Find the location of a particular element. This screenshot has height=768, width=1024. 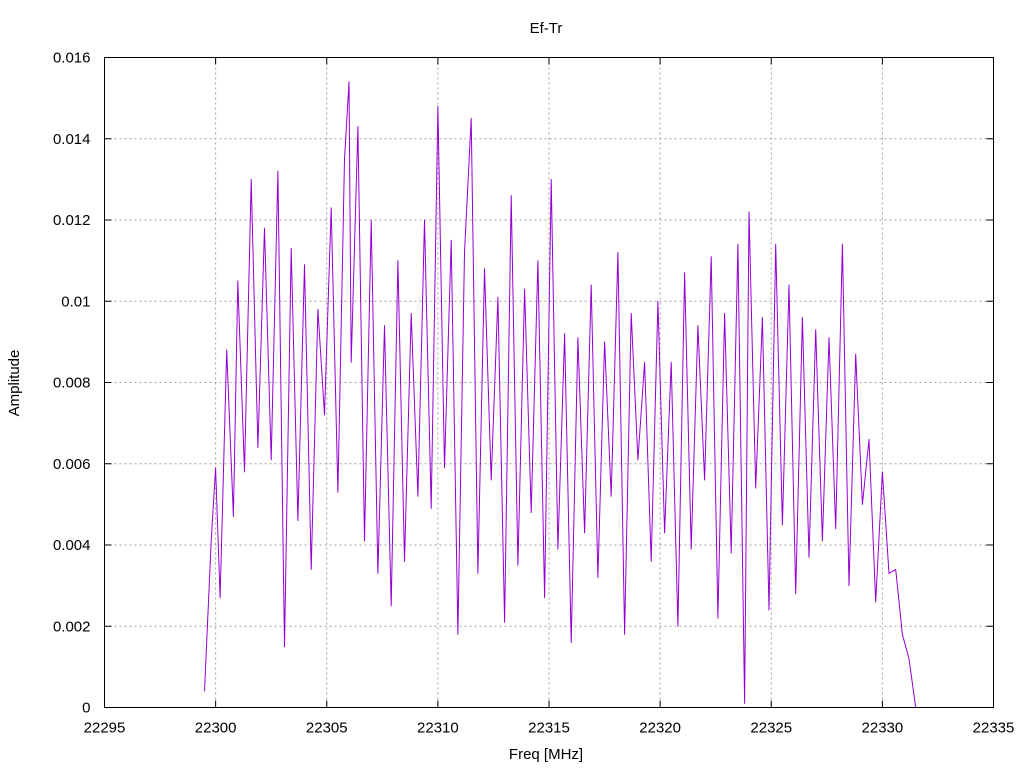

y-tick-label: 0.014 is located at coordinates (72, 139).